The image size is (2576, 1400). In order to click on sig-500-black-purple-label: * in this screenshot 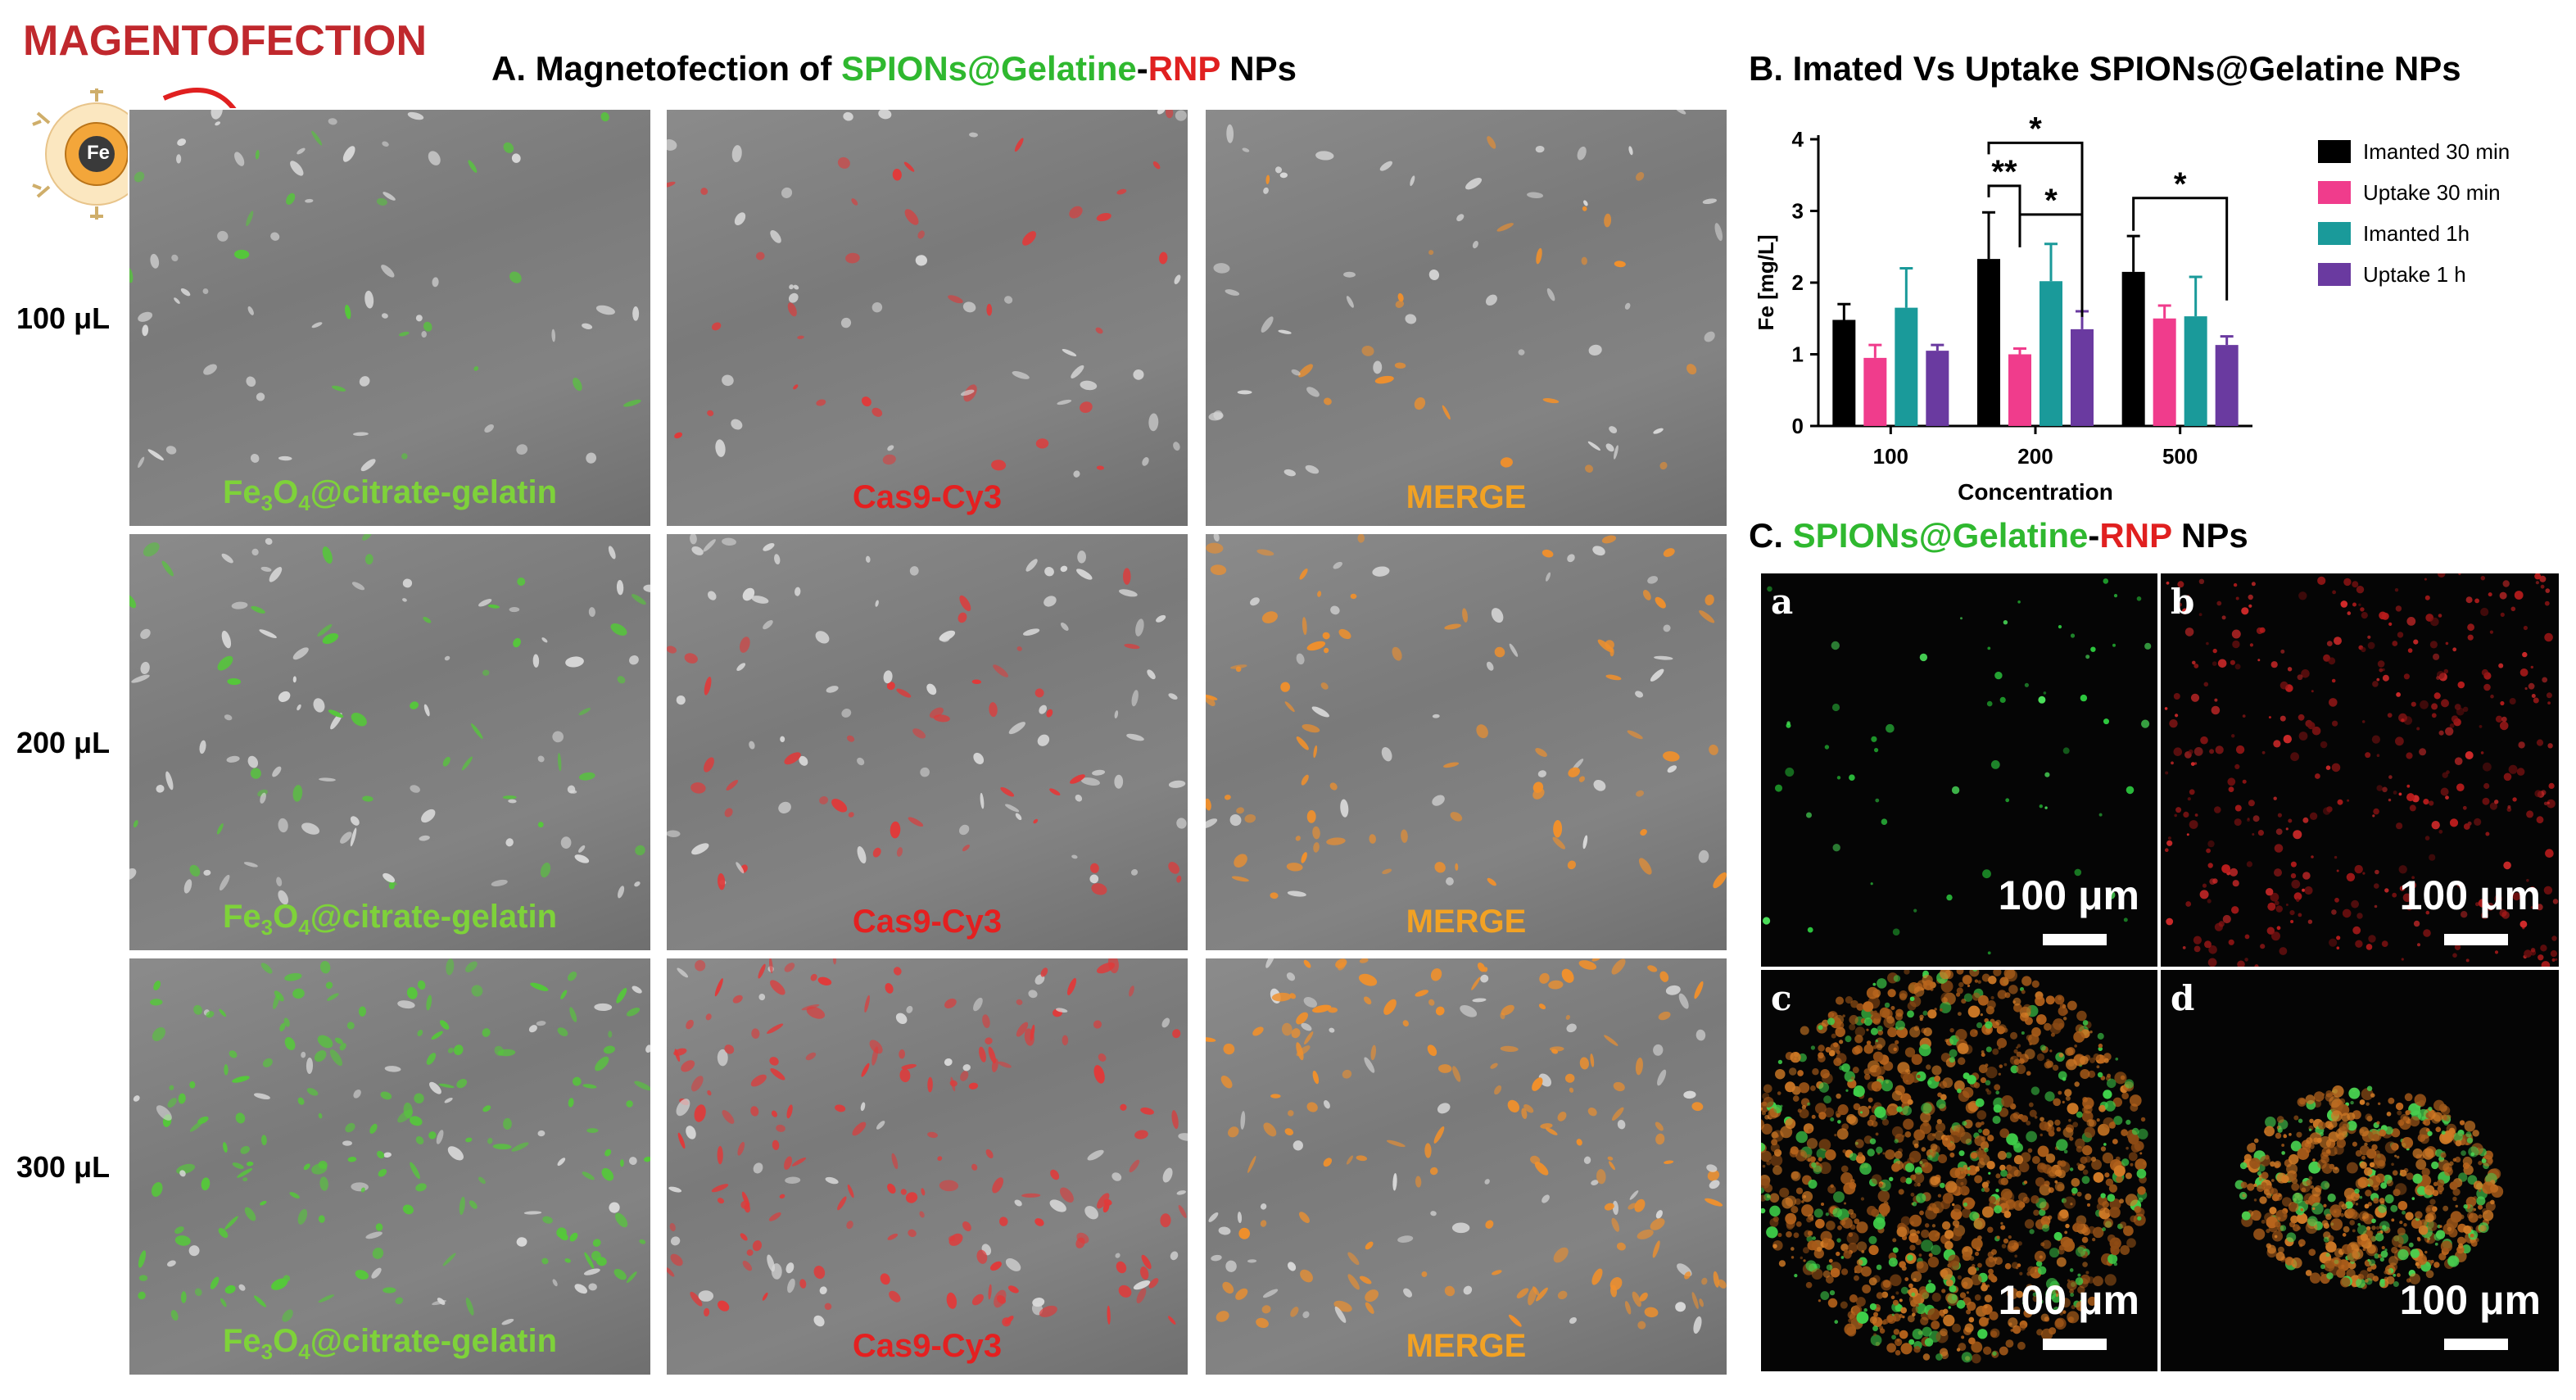, I will do `click(2180, 184)`.